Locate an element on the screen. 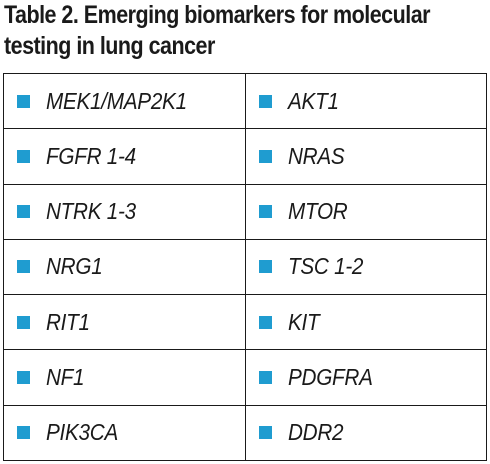 The width and height of the screenshot is (490, 464). biomarker-label: FGFR 1-4 is located at coordinates (91, 155).